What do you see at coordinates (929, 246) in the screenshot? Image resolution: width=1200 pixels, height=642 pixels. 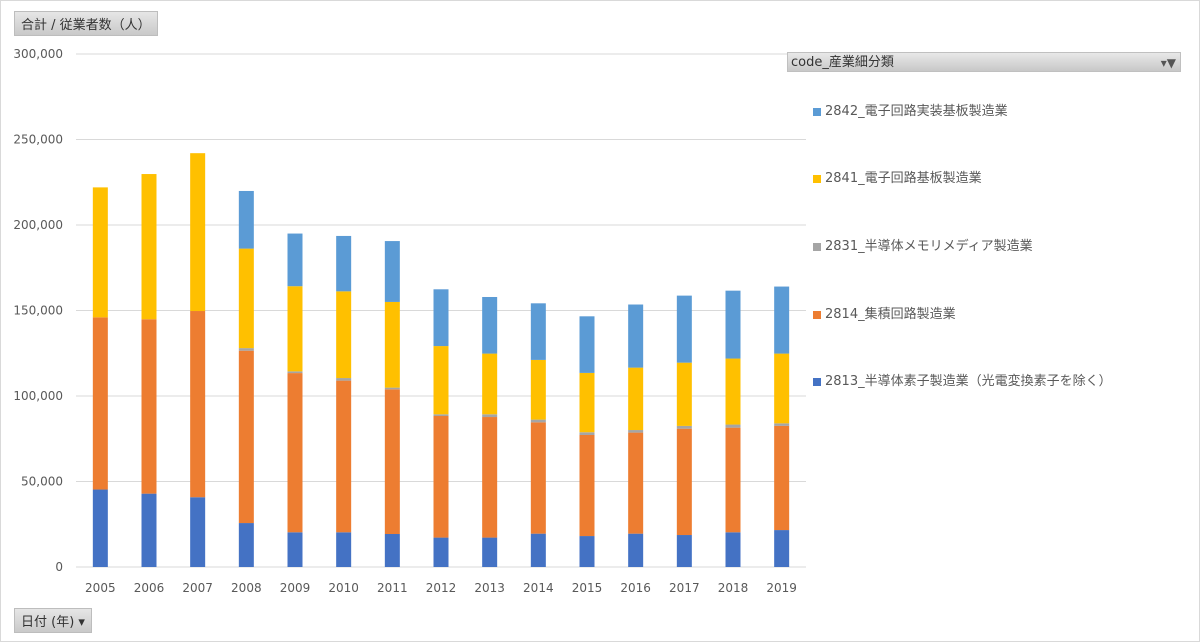 I see `legend-label: 2831_半導体メモリメディア製造業` at bounding box center [929, 246].